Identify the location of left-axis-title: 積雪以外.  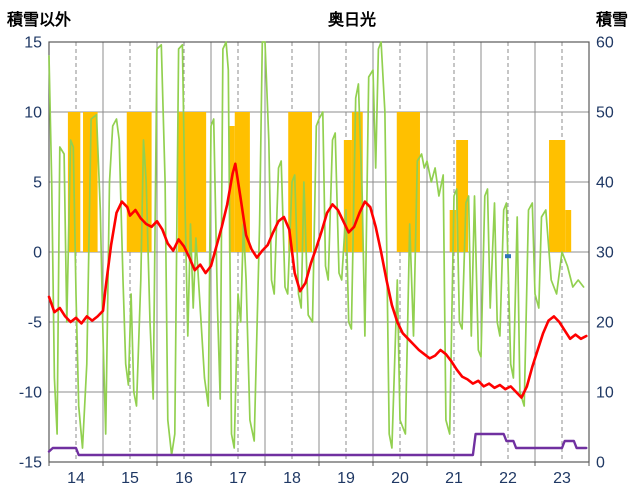
(39, 20).